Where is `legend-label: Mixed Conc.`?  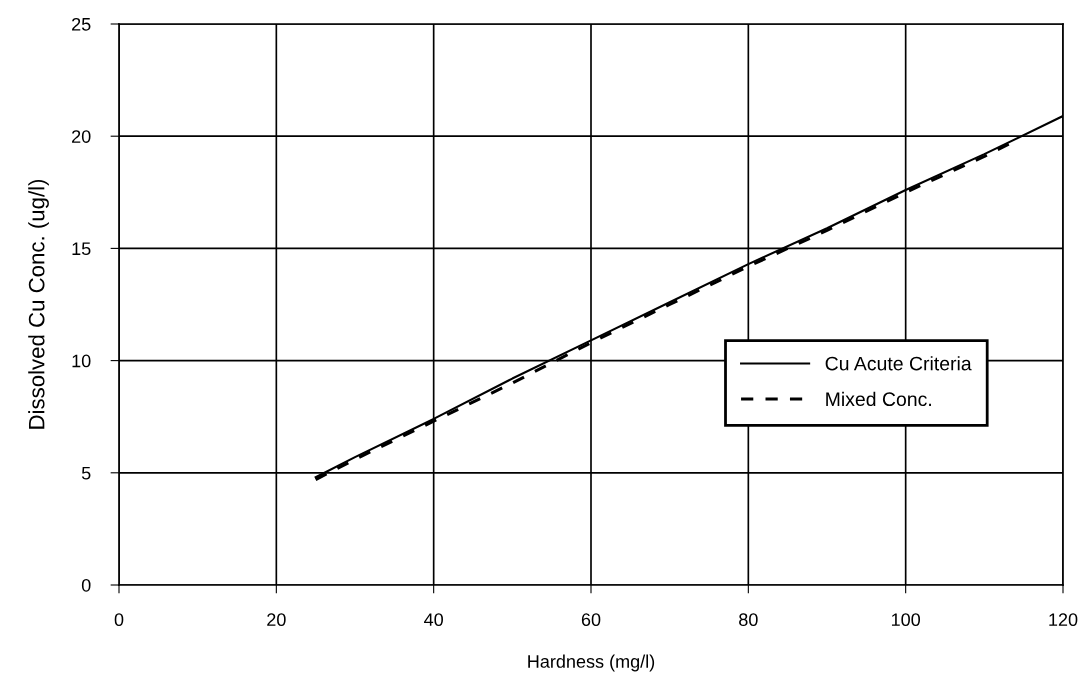 legend-label: Mixed Conc. is located at coordinates (878, 399).